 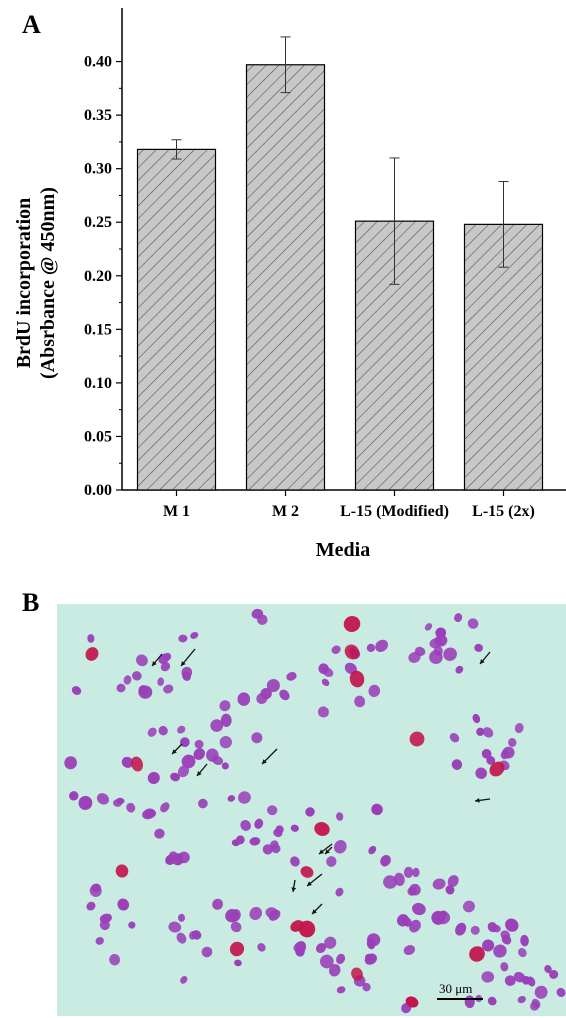 I want to click on x-axis-title: Media, so click(x=343, y=550).